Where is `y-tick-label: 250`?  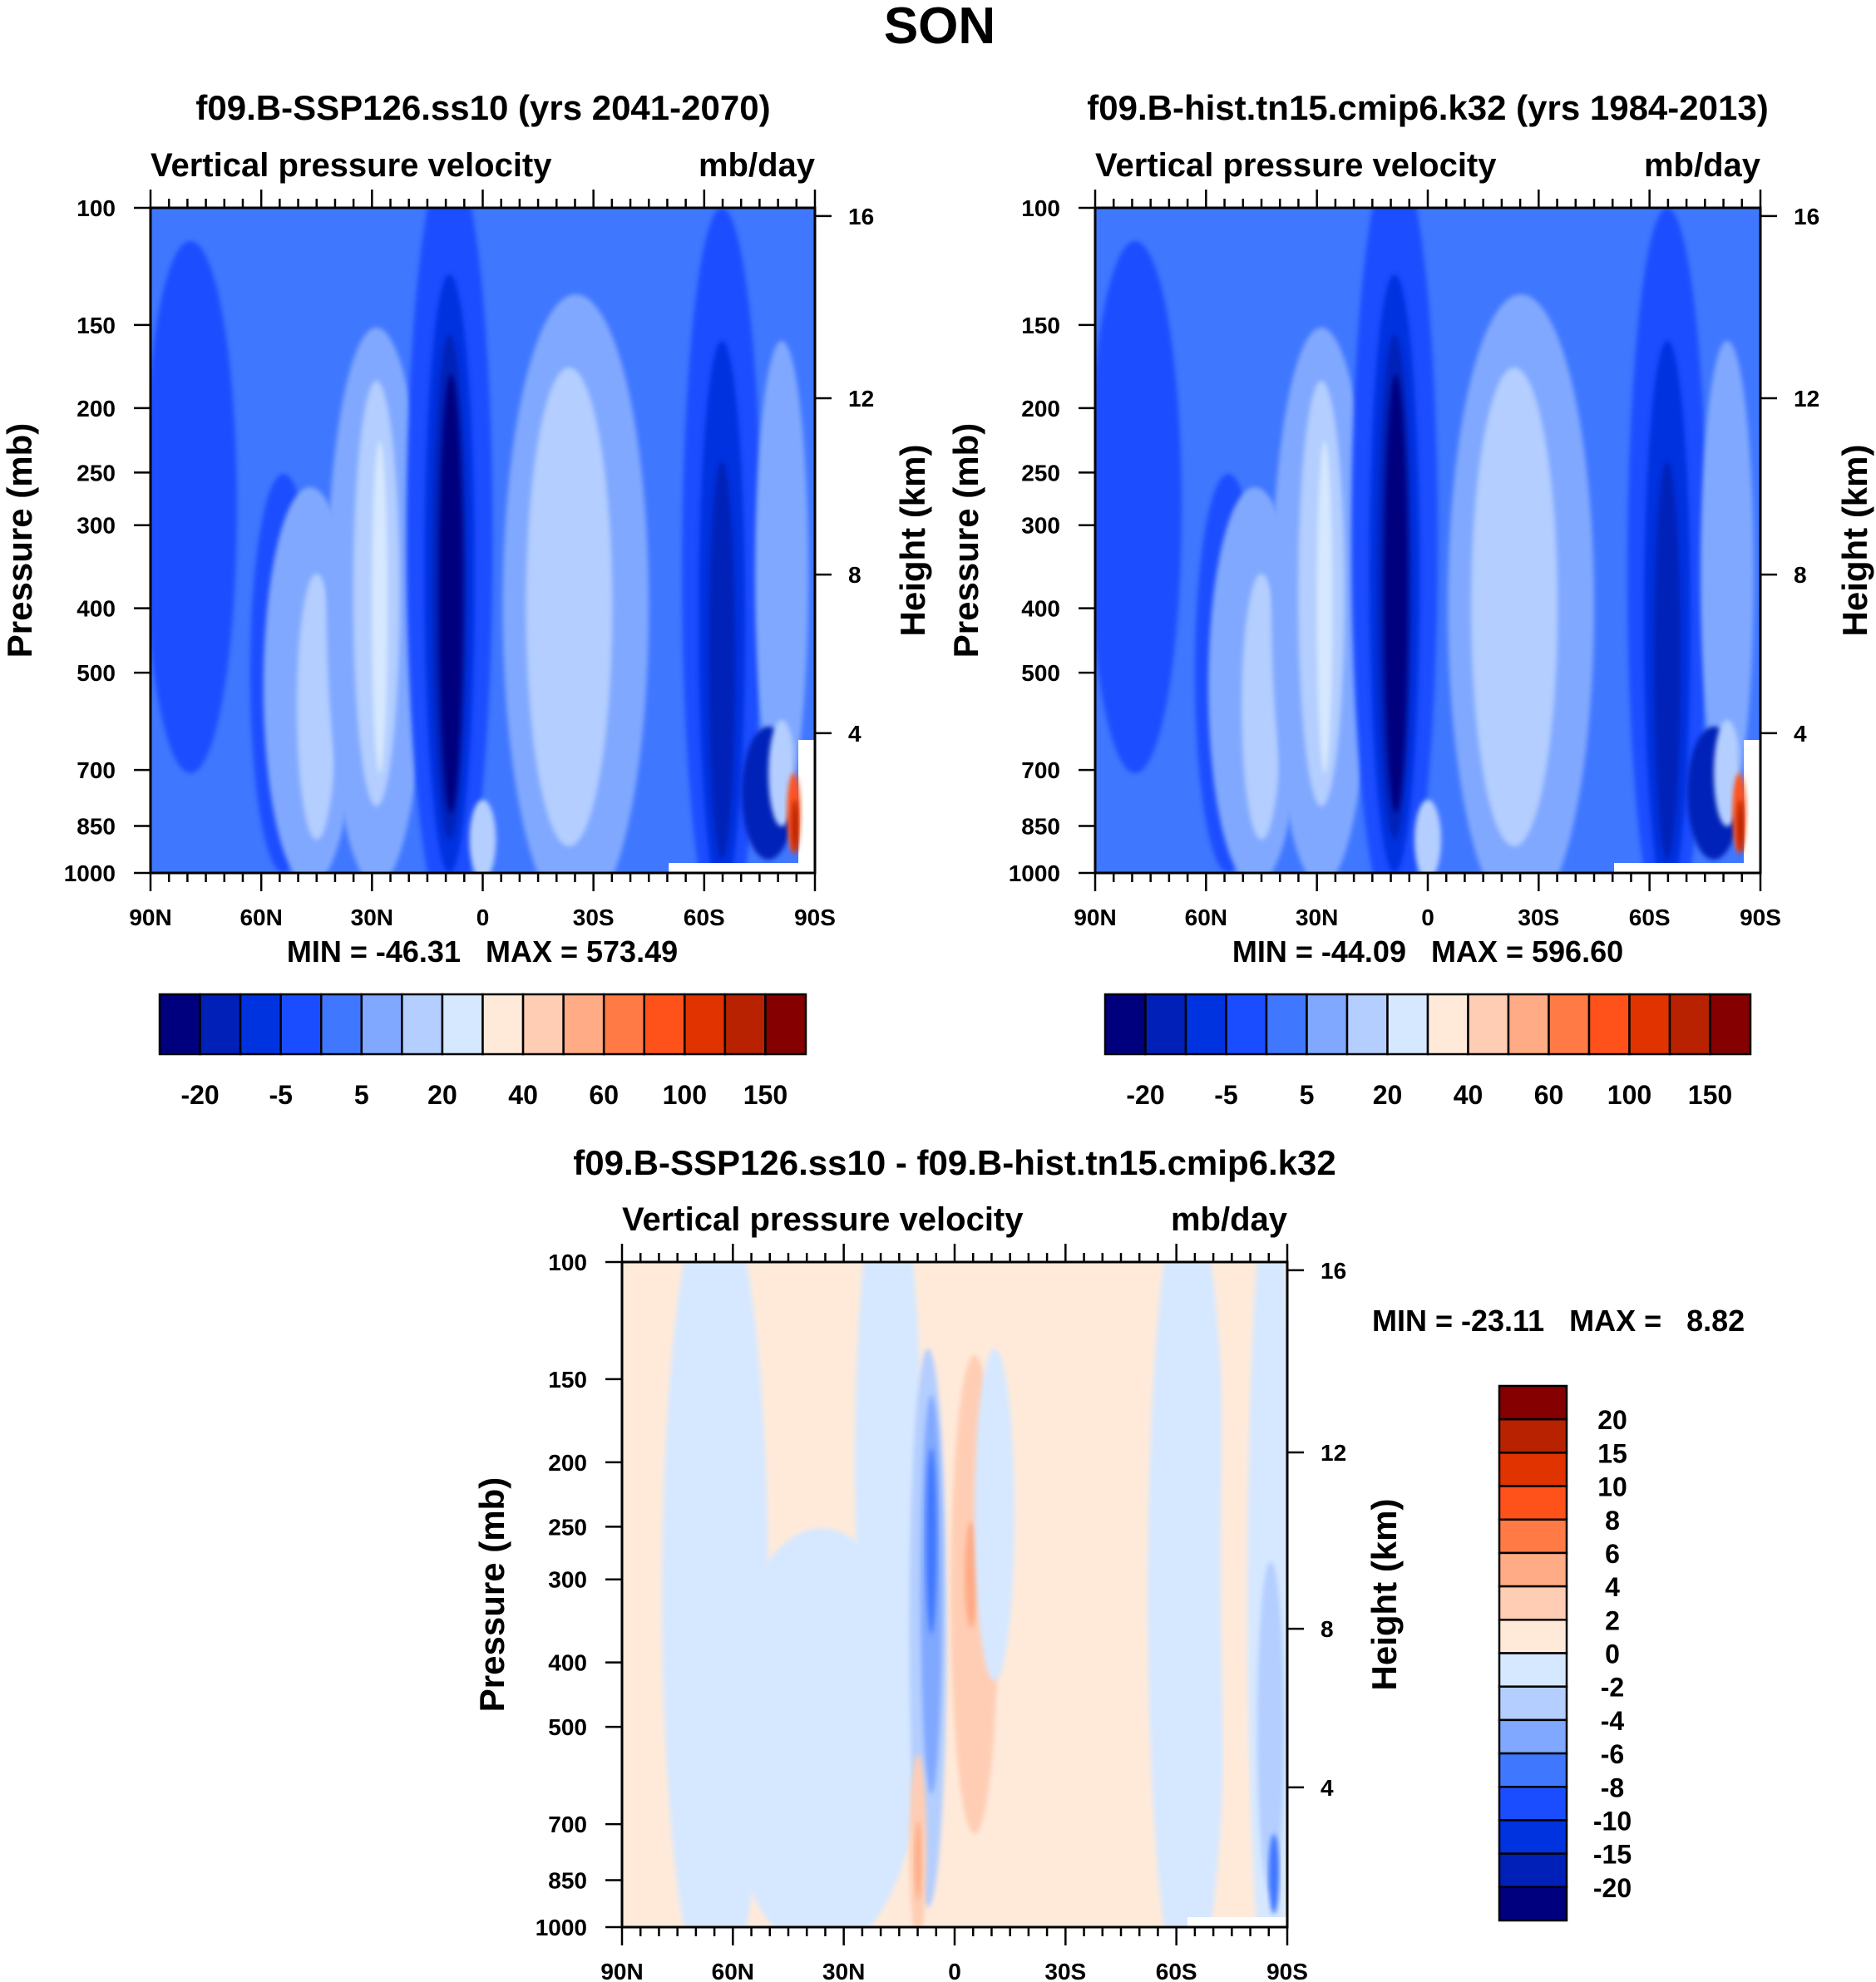 y-tick-label: 250 is located at coordinates (97, 473).